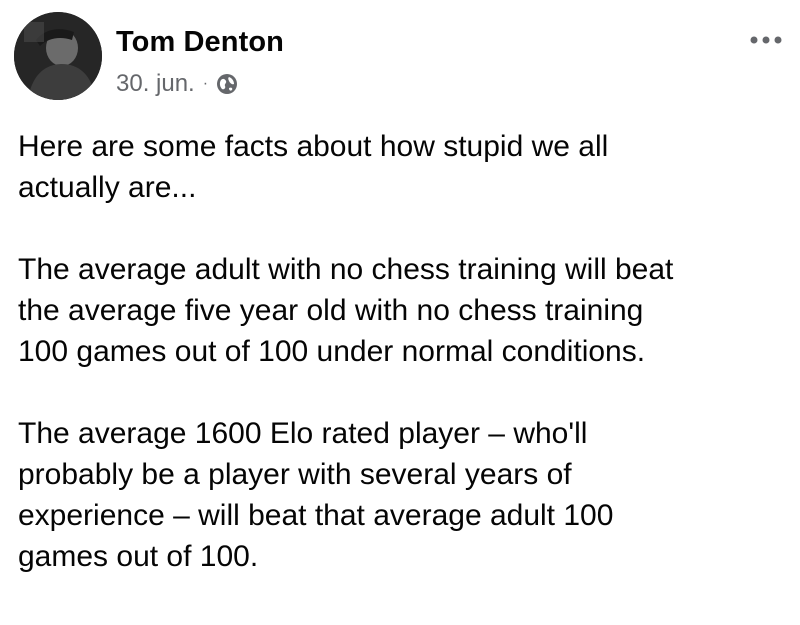 The image size is (800, 625). Describe the element at coordinates (400, 57) in the screenshot. I see `post-header: Tom Denton 30. jun. ·` at that location.